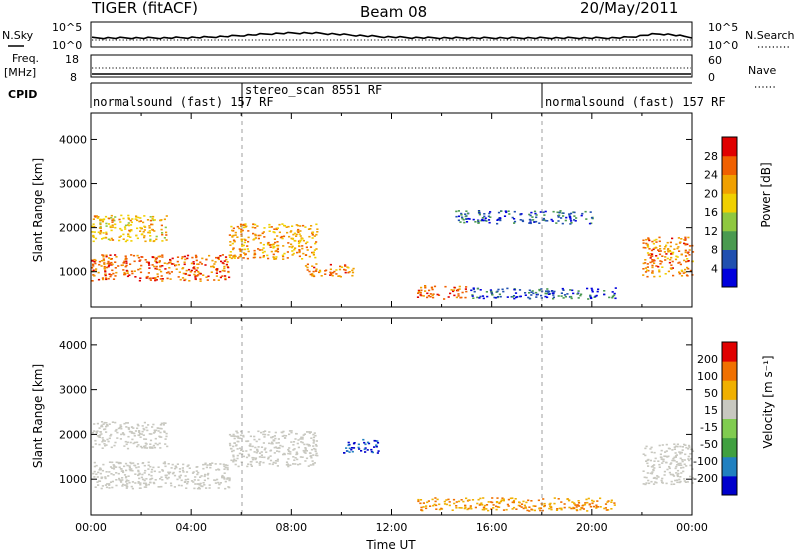 This screenshot has width=800, height=554. Describe the element at coordinates (709, 444) in the screenshot. I see `colorbar-tick-label: -50` at that location.